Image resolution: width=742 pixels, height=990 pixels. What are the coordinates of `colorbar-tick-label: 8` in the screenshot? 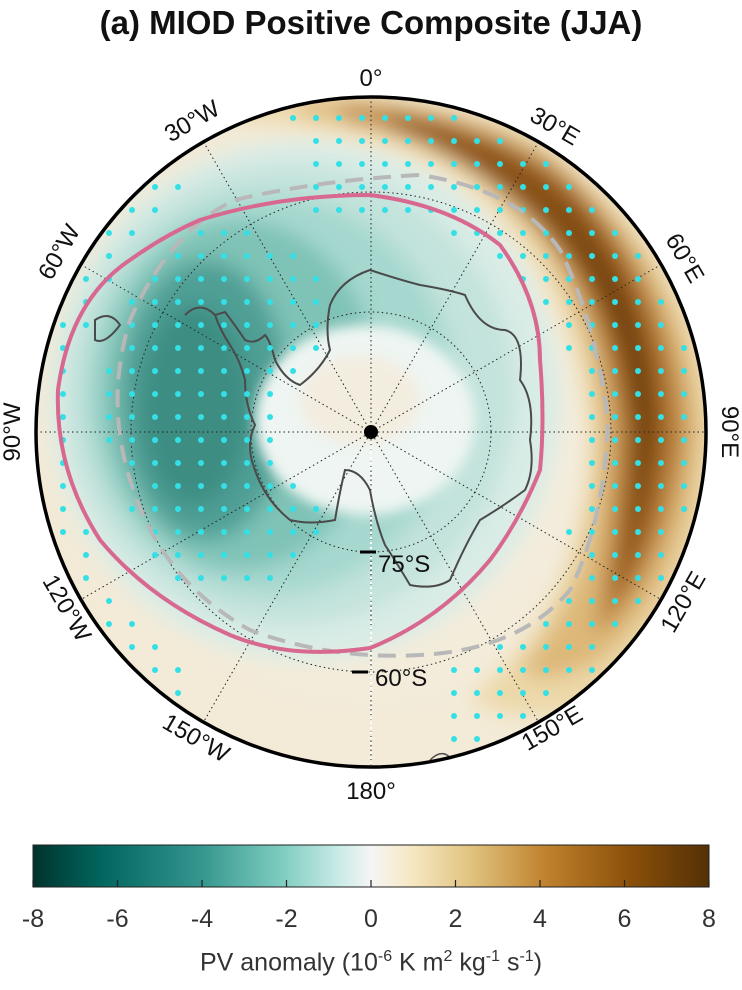 It's located at (709, 919).